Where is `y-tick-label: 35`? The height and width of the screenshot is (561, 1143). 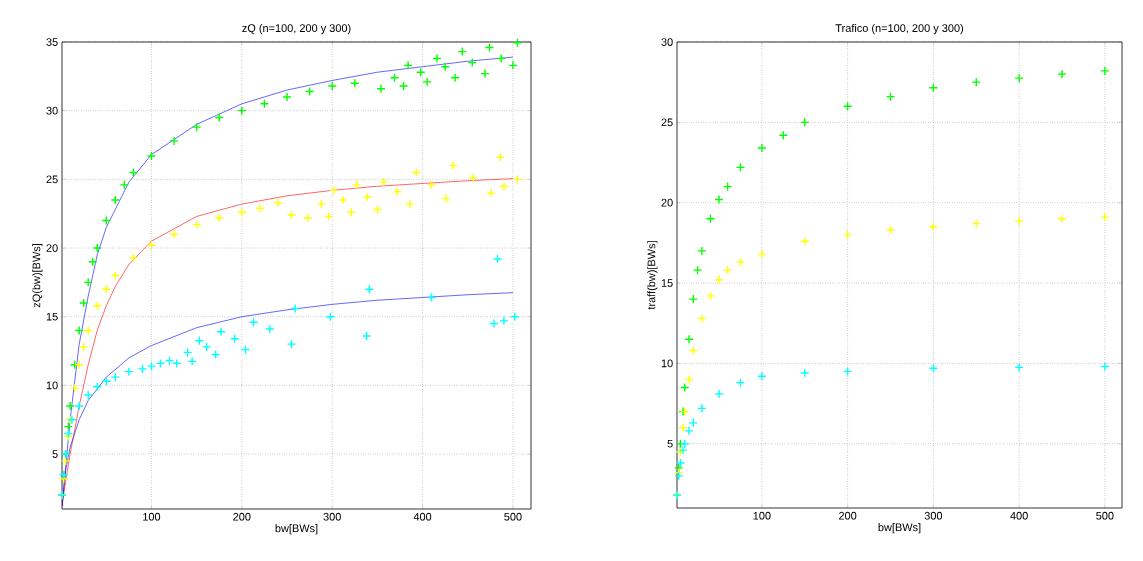
y-tick-label: 35 is located at coordinates (52, 42).